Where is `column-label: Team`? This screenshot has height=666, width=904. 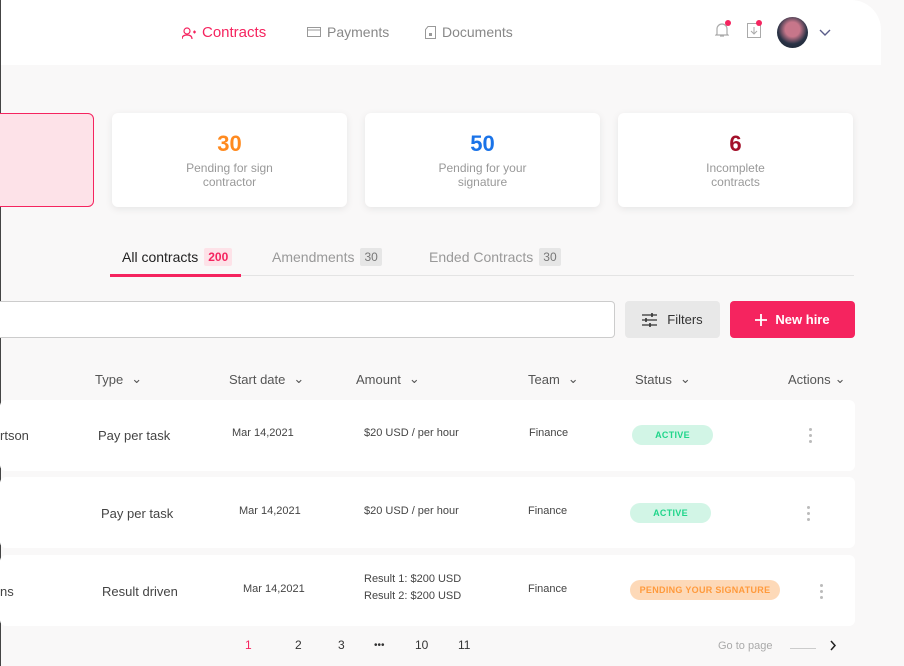 column-label: Team is located at coordinates (544, 379).